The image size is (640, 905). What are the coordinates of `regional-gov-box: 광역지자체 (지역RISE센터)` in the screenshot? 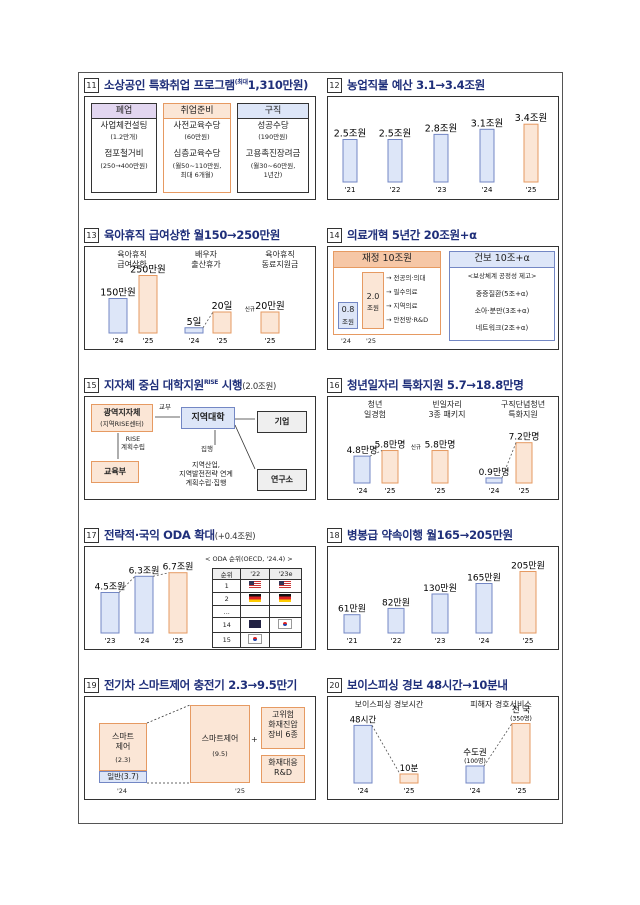 It's located at (122, 418).